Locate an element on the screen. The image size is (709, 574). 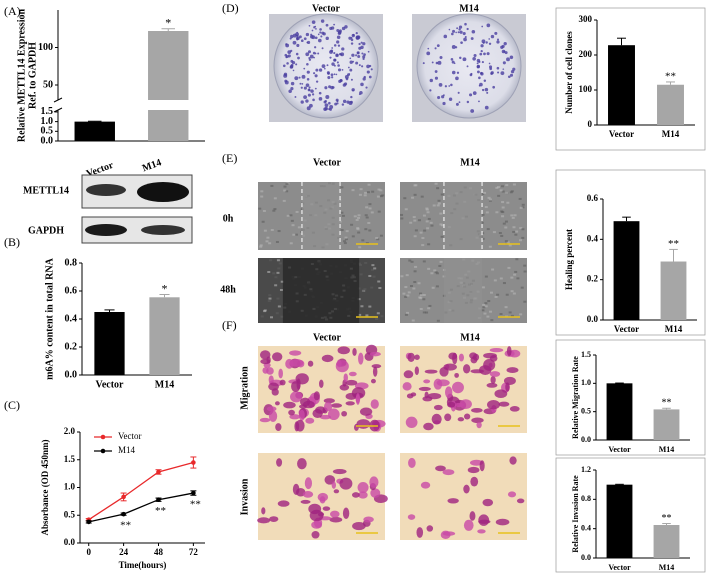
x-tick-label: 72 is located at coordinates (194, 552).